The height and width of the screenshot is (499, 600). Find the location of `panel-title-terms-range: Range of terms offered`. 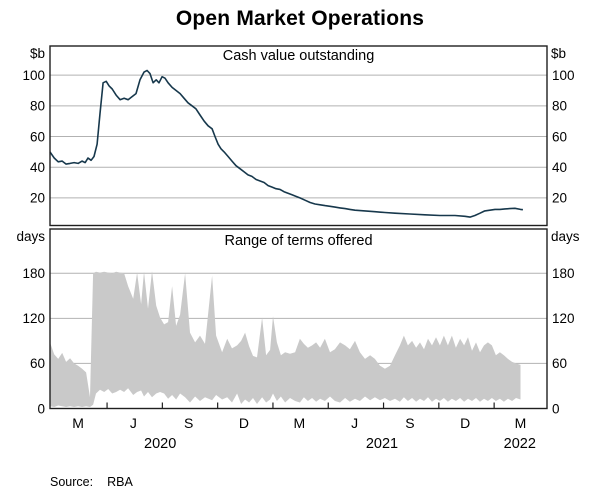

panel-title-terms-range: Range of terms offered is located at coordinates (298, 241).